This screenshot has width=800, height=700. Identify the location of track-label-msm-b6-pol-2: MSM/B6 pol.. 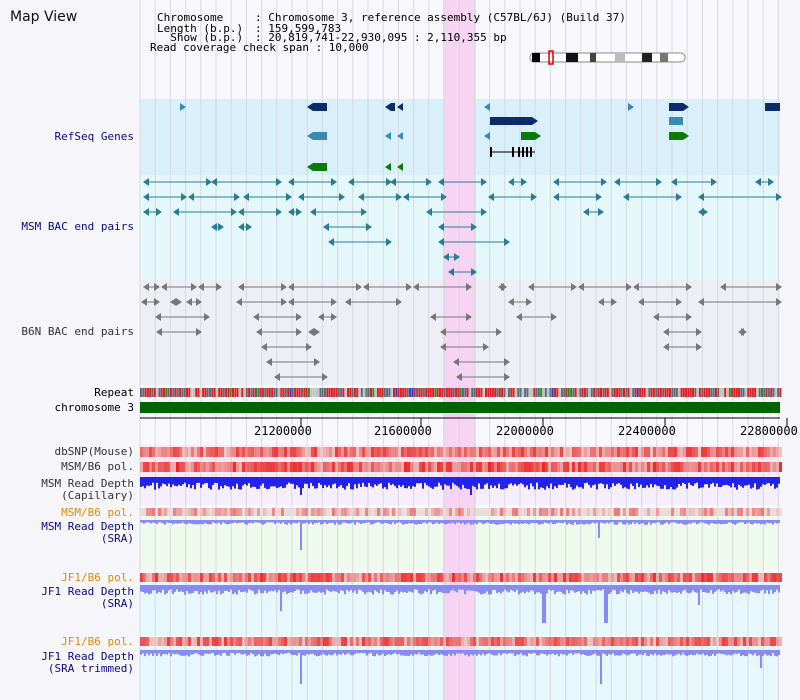
(97, 512).